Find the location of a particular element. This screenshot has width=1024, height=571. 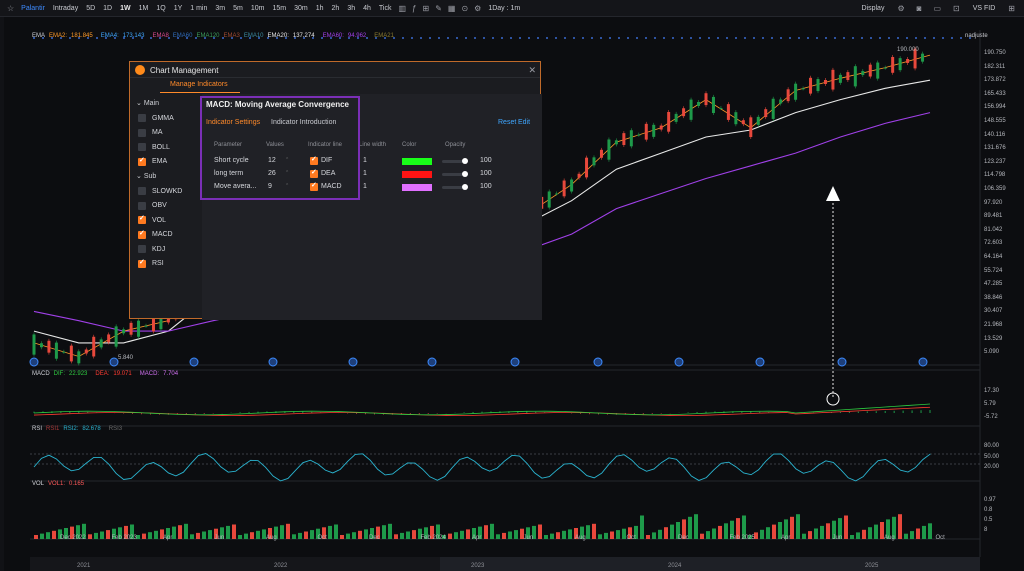

section-main: ⌄ Main is located at coordinates (147, 103).